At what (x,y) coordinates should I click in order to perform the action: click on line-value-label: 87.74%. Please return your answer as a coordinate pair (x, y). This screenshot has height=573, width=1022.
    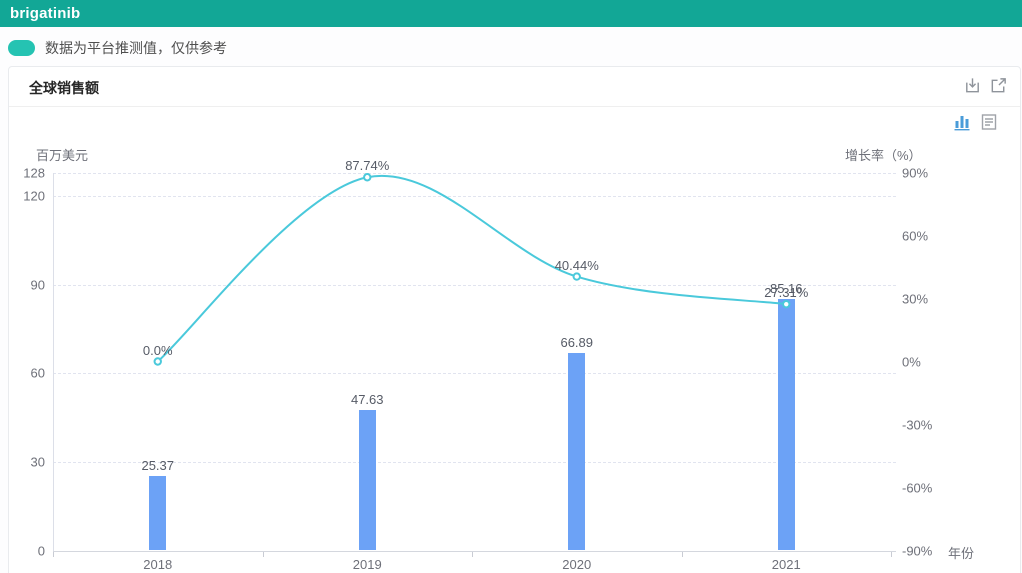
    Looking at the image, I should click on (367, 166).